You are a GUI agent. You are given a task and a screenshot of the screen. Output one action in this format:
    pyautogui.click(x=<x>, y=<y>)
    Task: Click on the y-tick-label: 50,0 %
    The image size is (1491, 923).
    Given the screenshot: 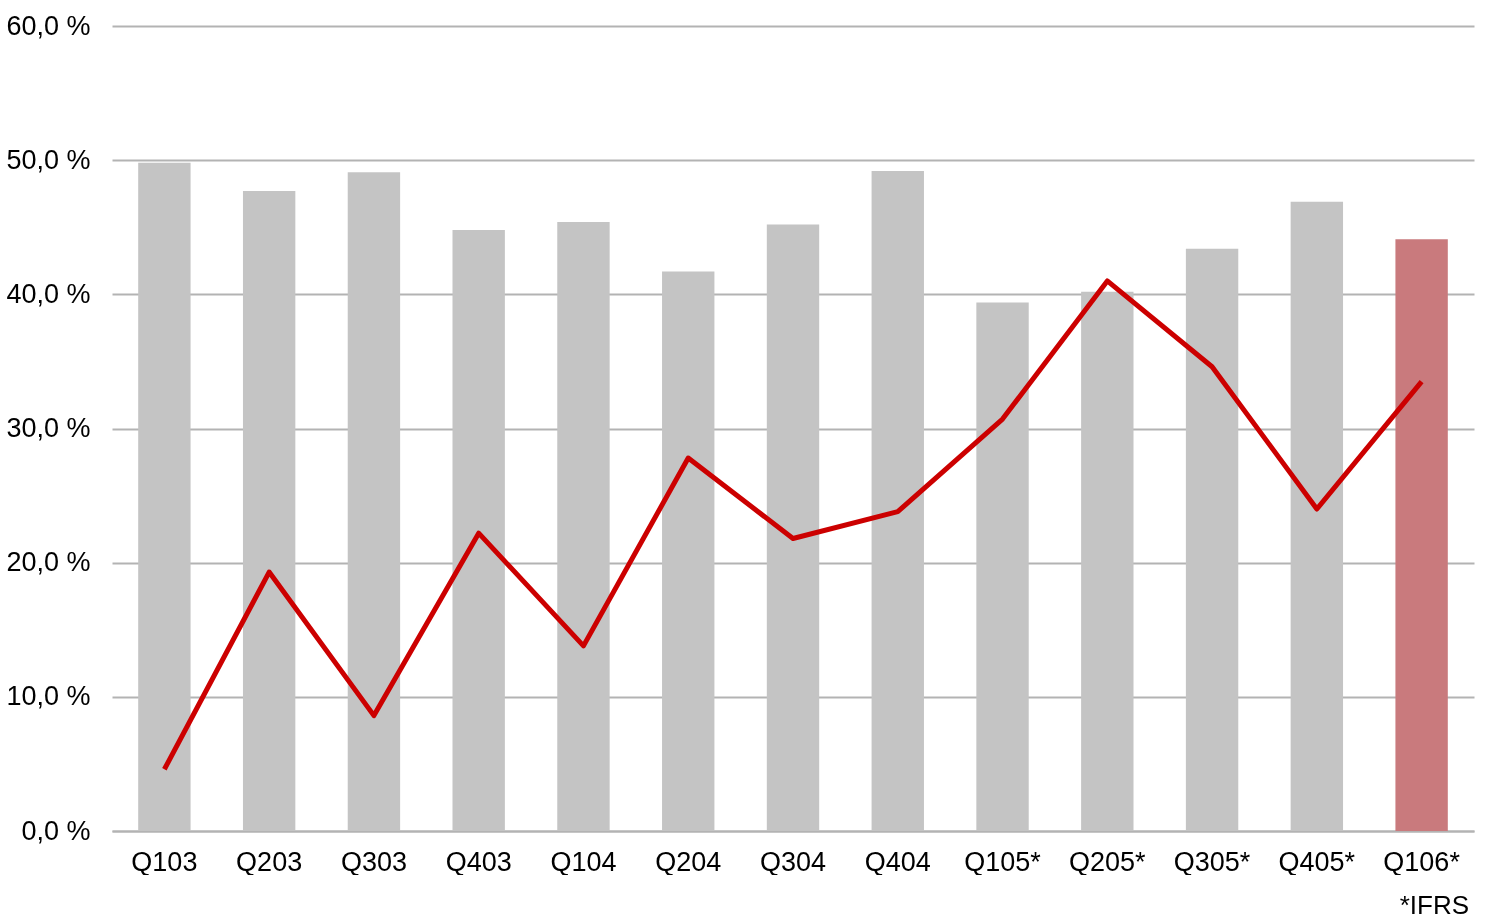 What is the action you would take?
    pyautogui.click(x=48, y=159)
    